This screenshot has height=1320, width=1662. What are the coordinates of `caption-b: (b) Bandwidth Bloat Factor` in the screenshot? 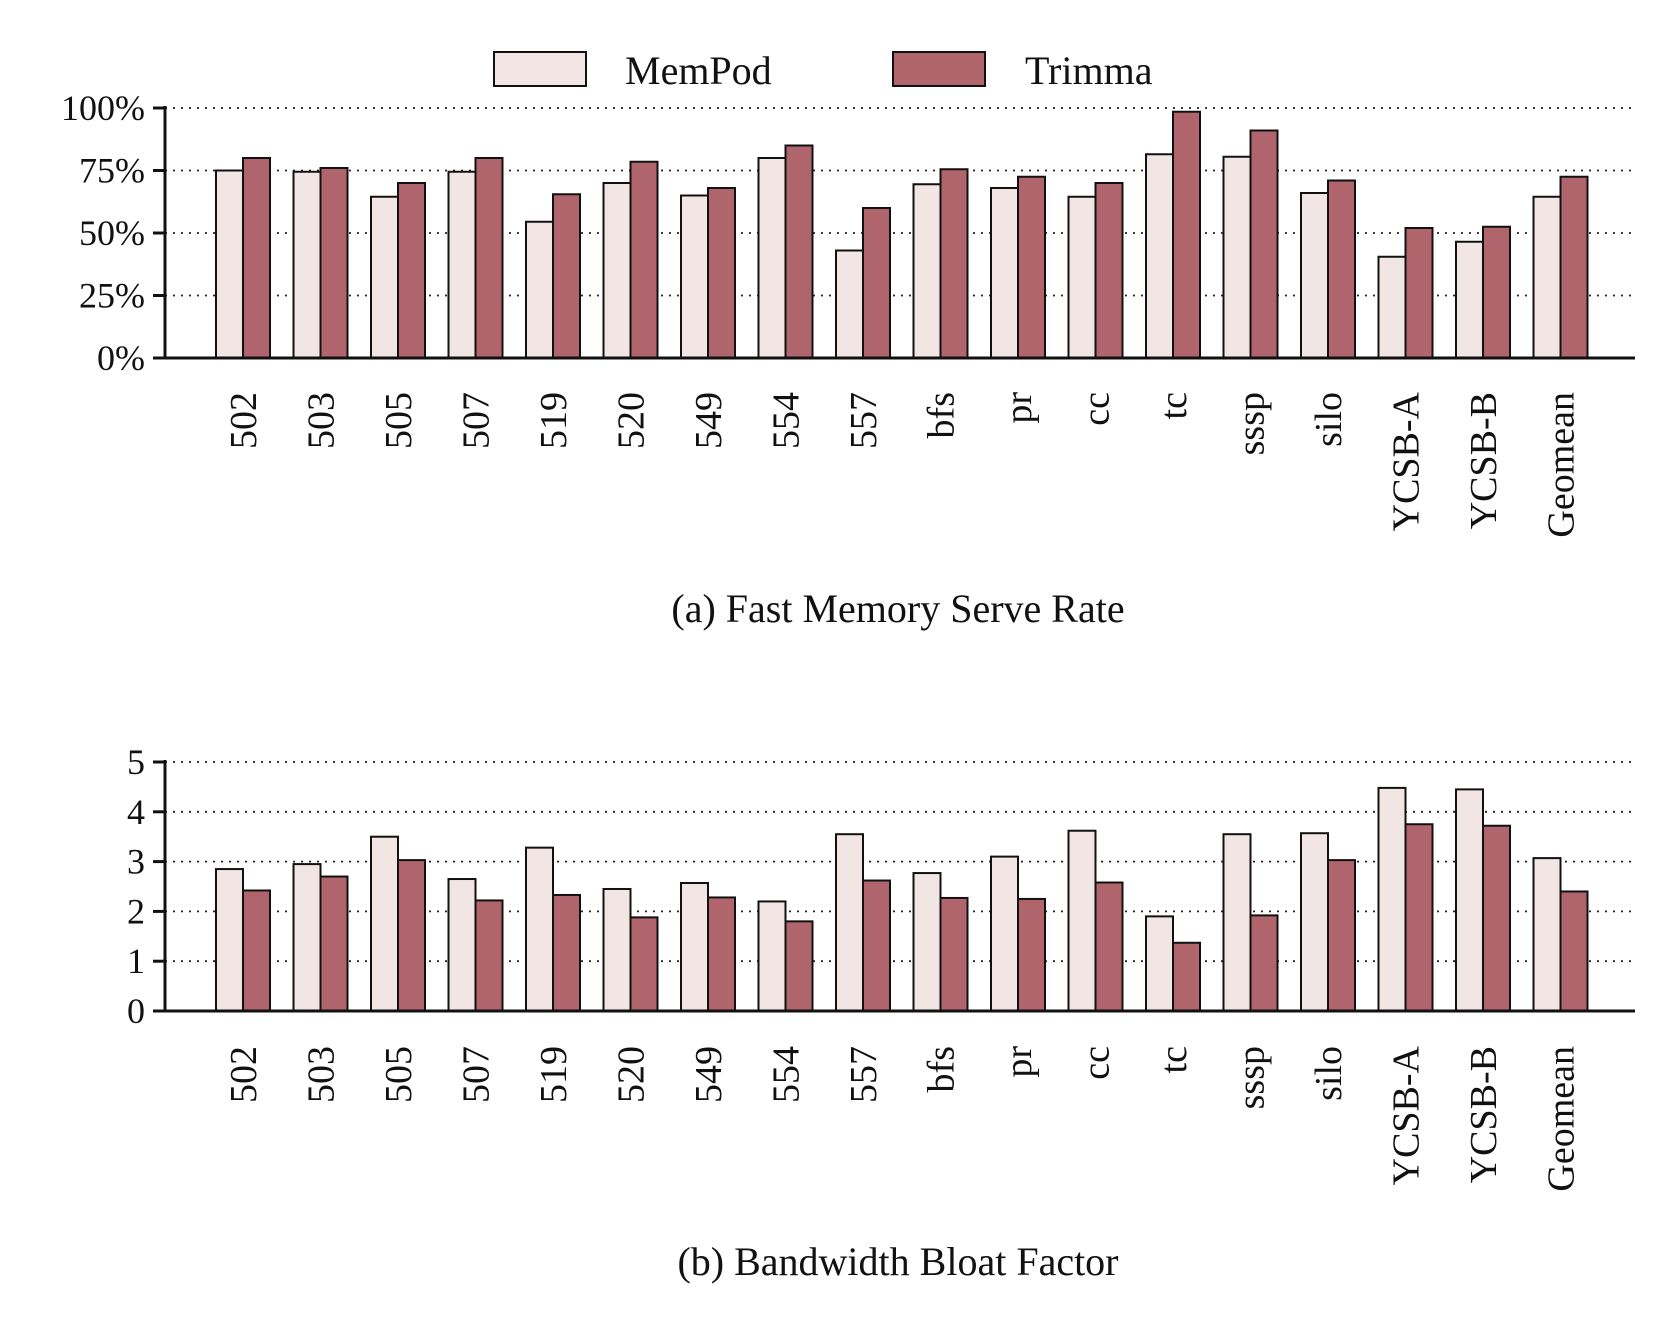 It's located at (897, 1261).